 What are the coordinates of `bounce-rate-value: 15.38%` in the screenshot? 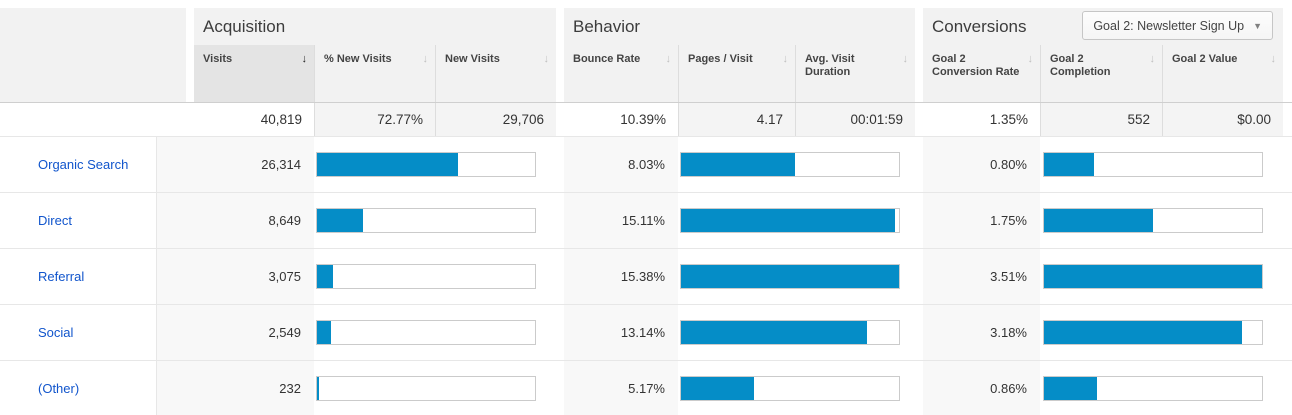 It's located at (621, 276).